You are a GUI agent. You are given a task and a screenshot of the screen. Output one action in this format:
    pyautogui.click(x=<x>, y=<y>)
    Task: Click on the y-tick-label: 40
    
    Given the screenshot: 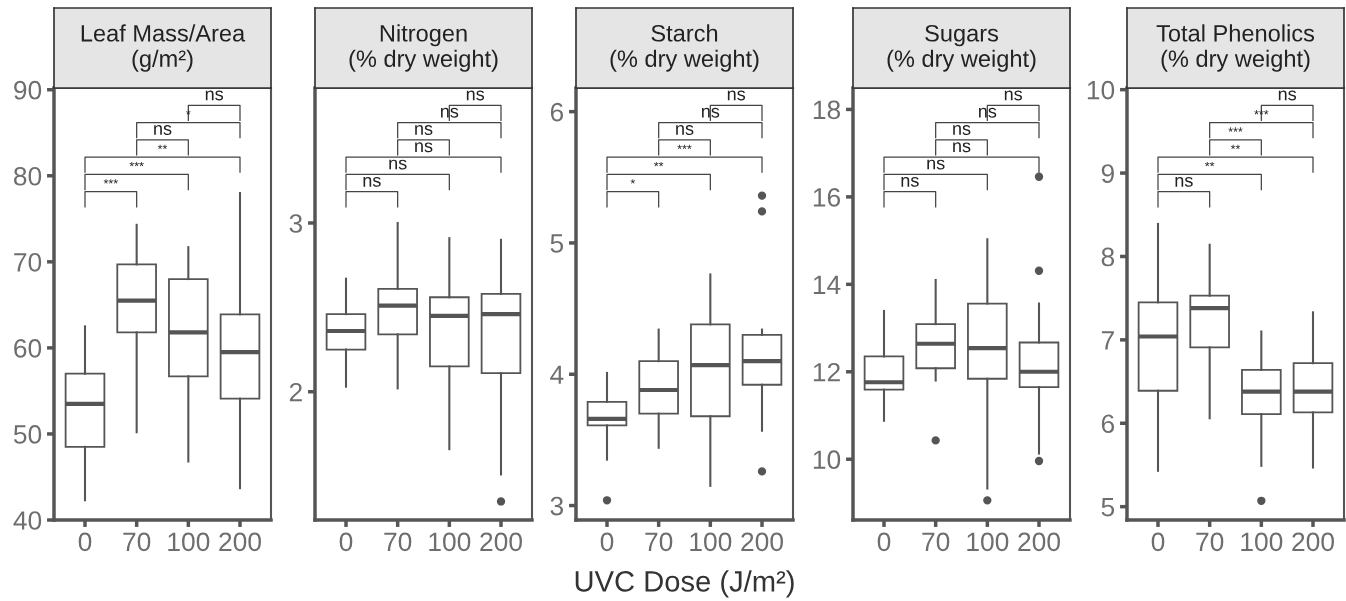 What is the action you would take?
    pyautogui.click(x=27, y=520)
    